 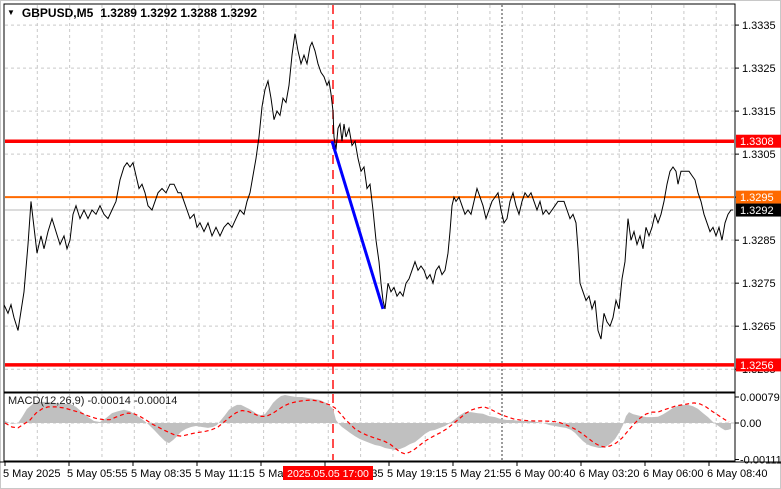 I want to click on price-badge-label: 1.3256, so click(x=757, y=366).